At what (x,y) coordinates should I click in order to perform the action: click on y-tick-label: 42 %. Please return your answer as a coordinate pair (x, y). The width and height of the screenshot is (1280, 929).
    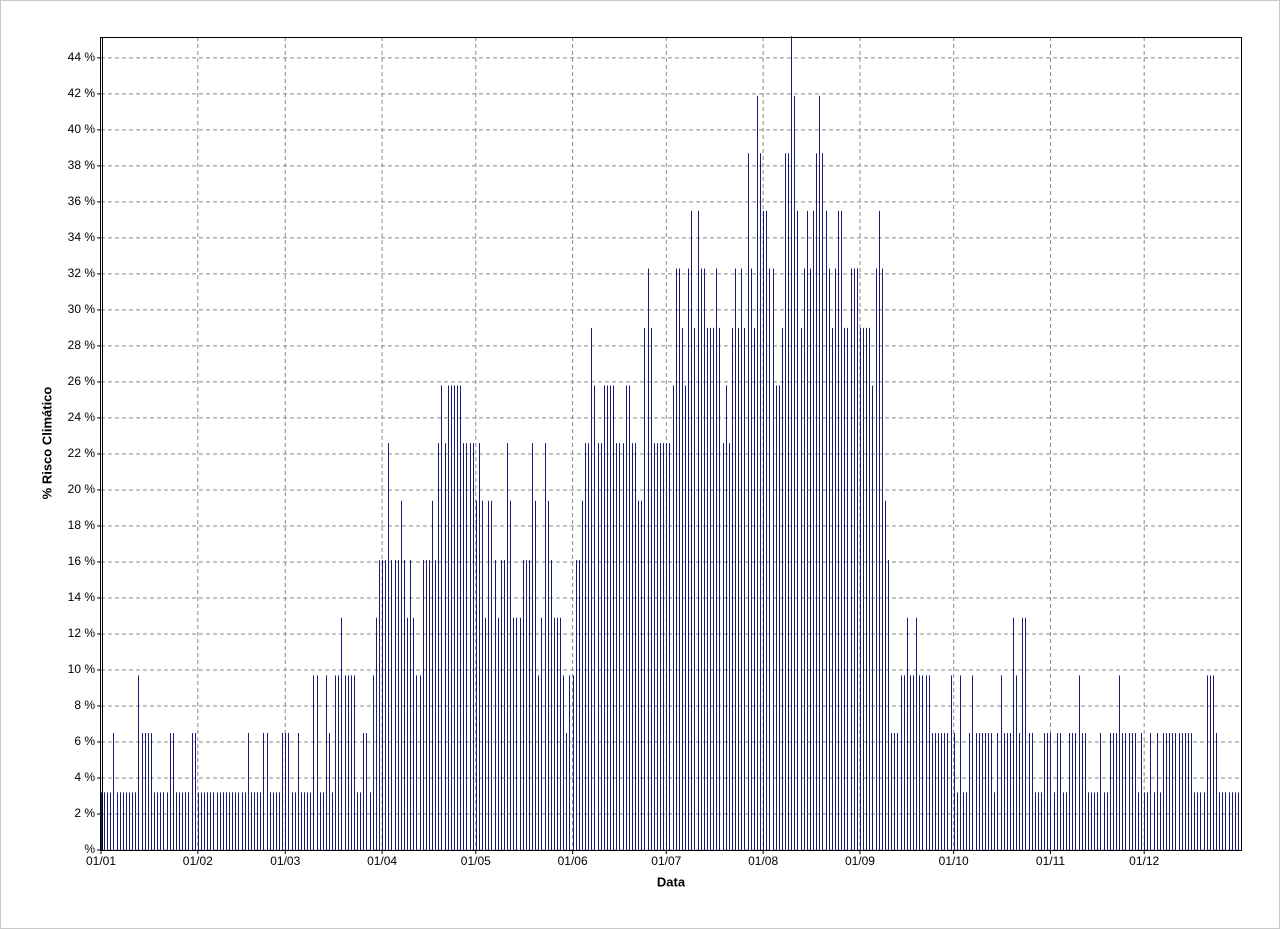
    Looking at the image, I should click on (82, 93).